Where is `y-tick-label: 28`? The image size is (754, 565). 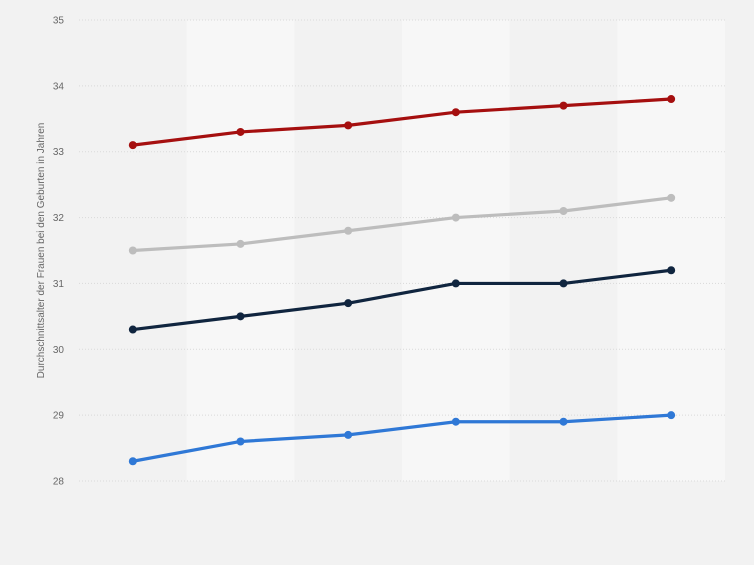 y-tick-label: 28 is located at coordinates (59, 482).